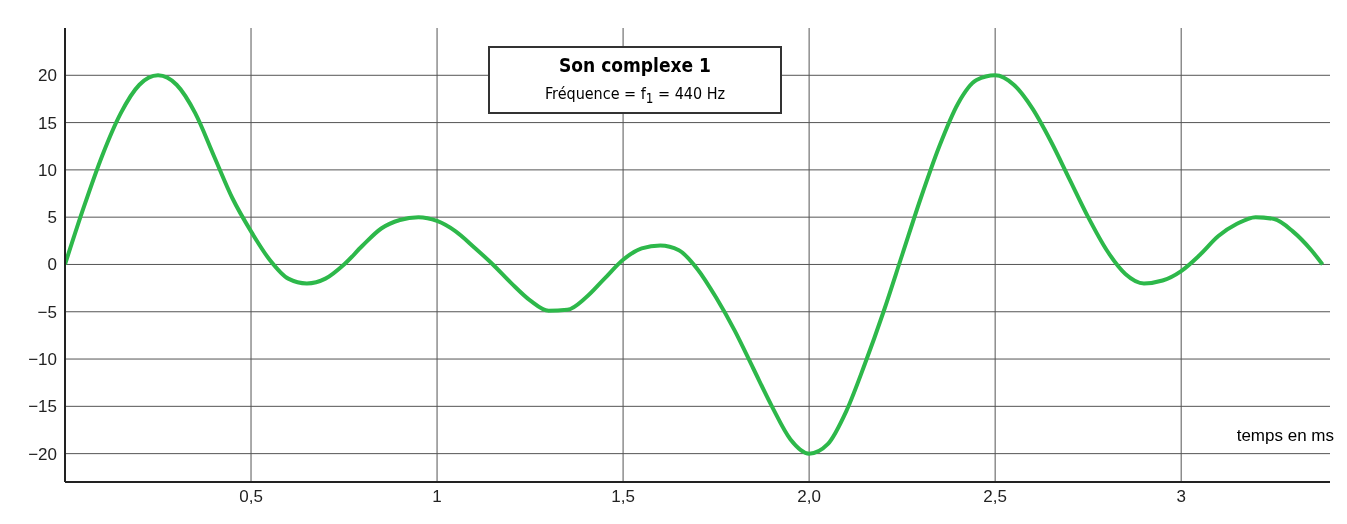 The width and height of the screenshot is (1347, 524). Describe the element at coordinates (42, 360) in the screenshot. I see `y-tick-label: −10` at that location.